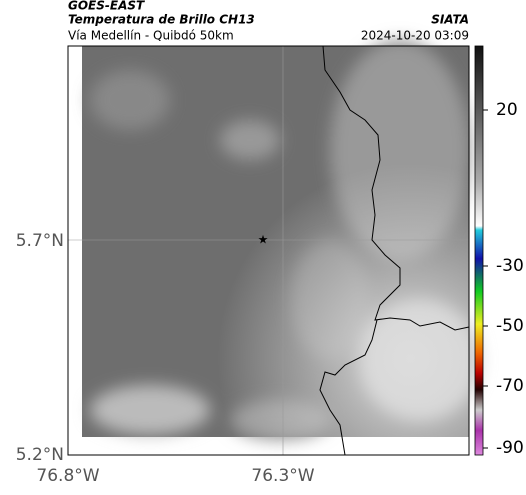 The height and width of the screenshot is (495, 526). I want to click on lat-label: 5.7°N, so click(40, 241).